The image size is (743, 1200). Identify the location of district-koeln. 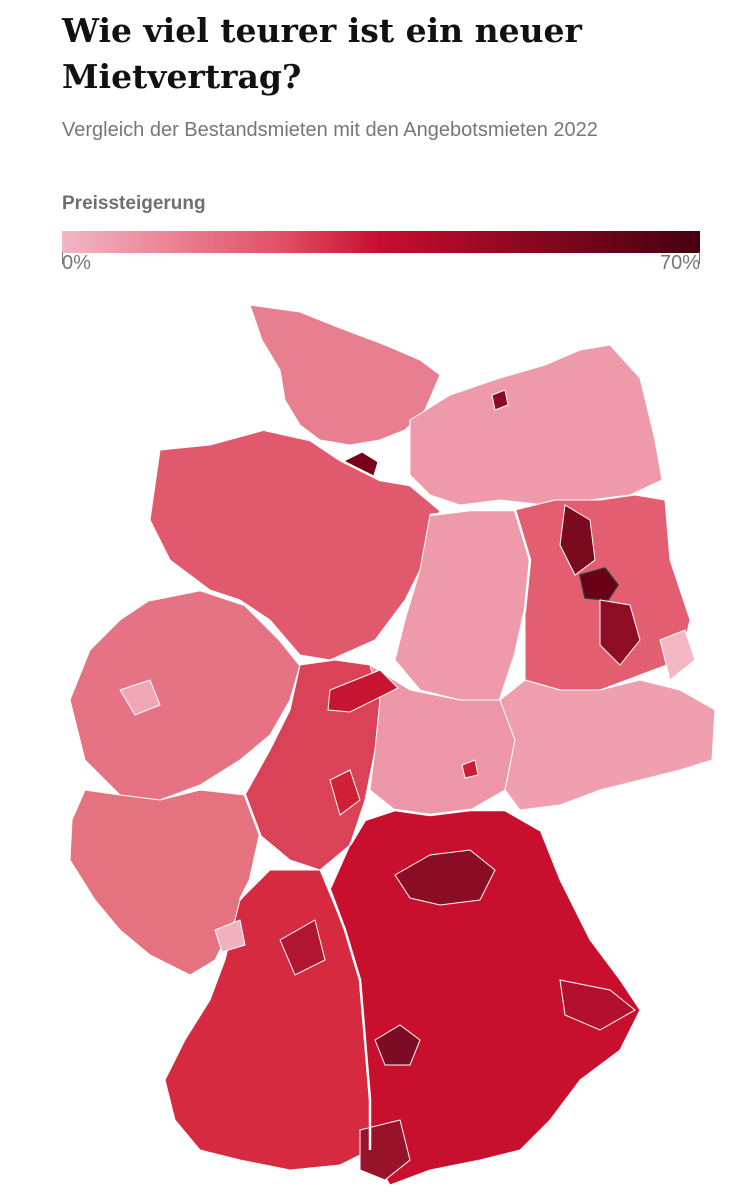
(140, 697).